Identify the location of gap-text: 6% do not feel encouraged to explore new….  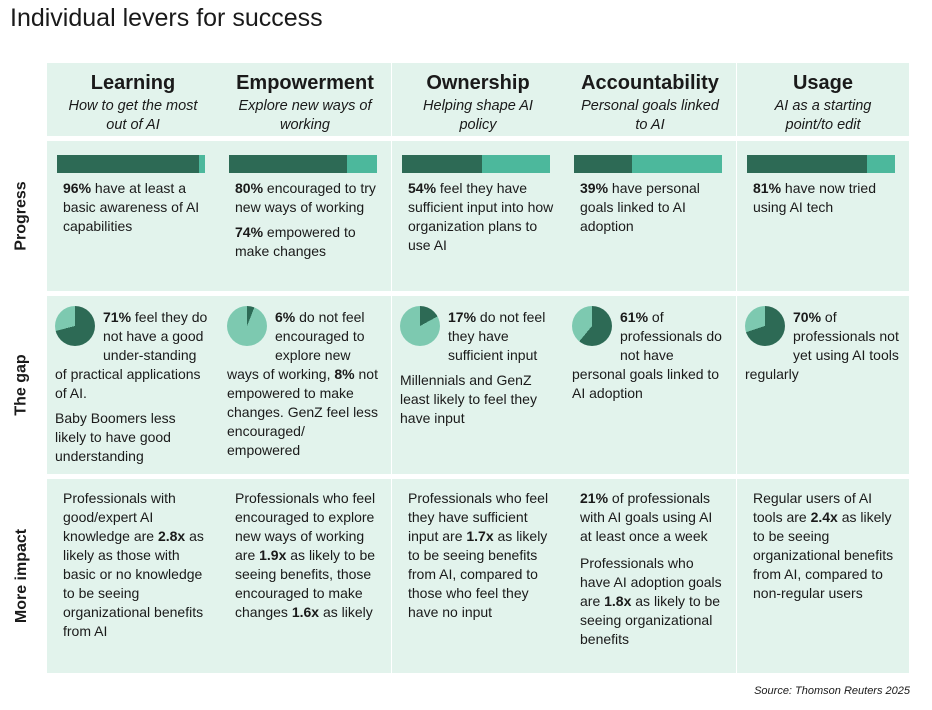
(304, 384).